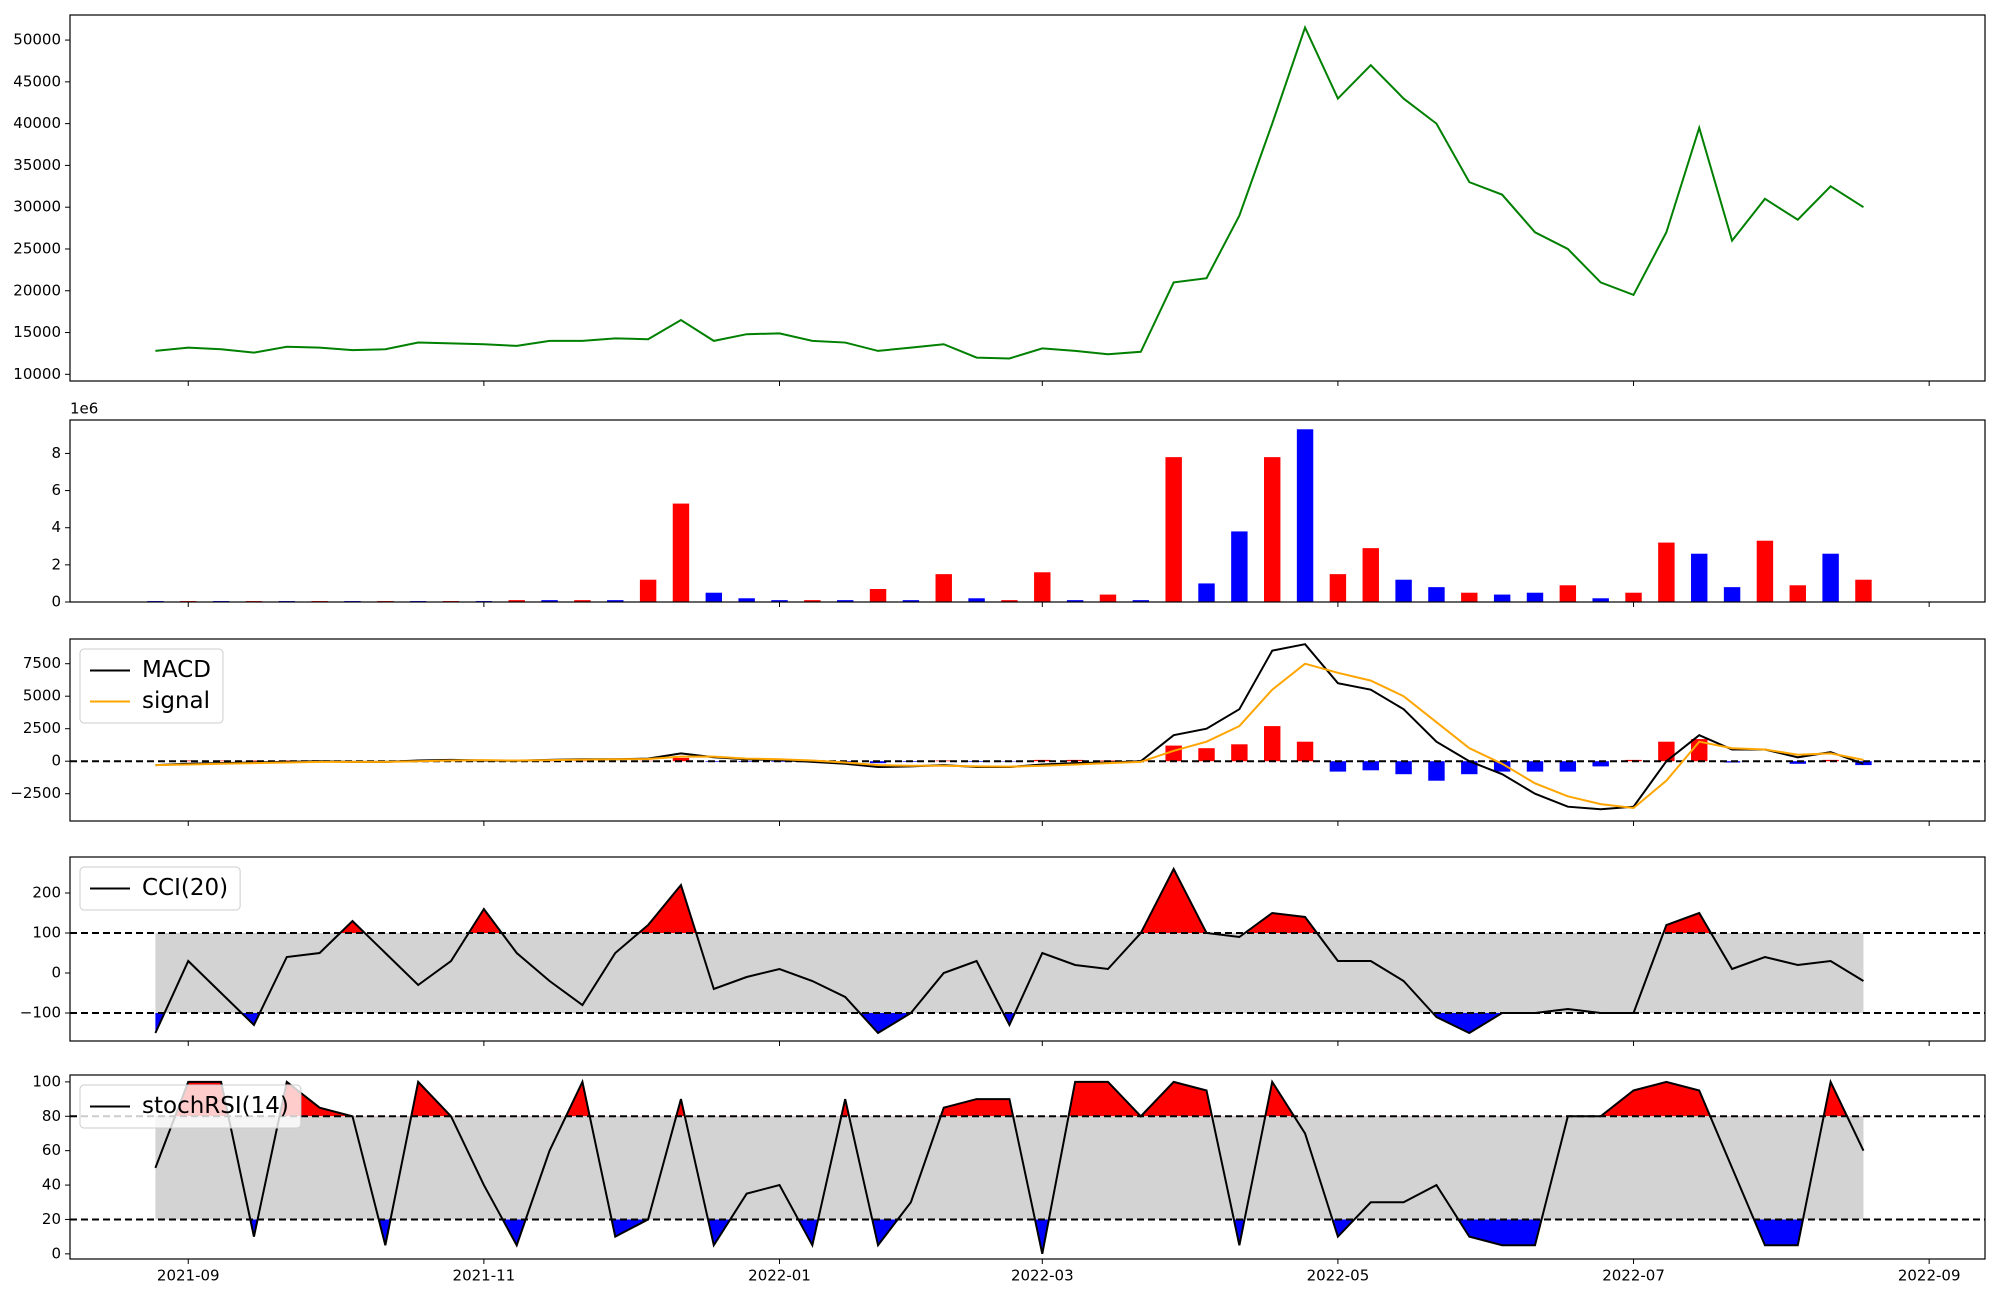 The image size is (2000, 1300). Describe the element at coordinates (56, 527) in the screenshot. I see `y-tick-label: 4` at that location.